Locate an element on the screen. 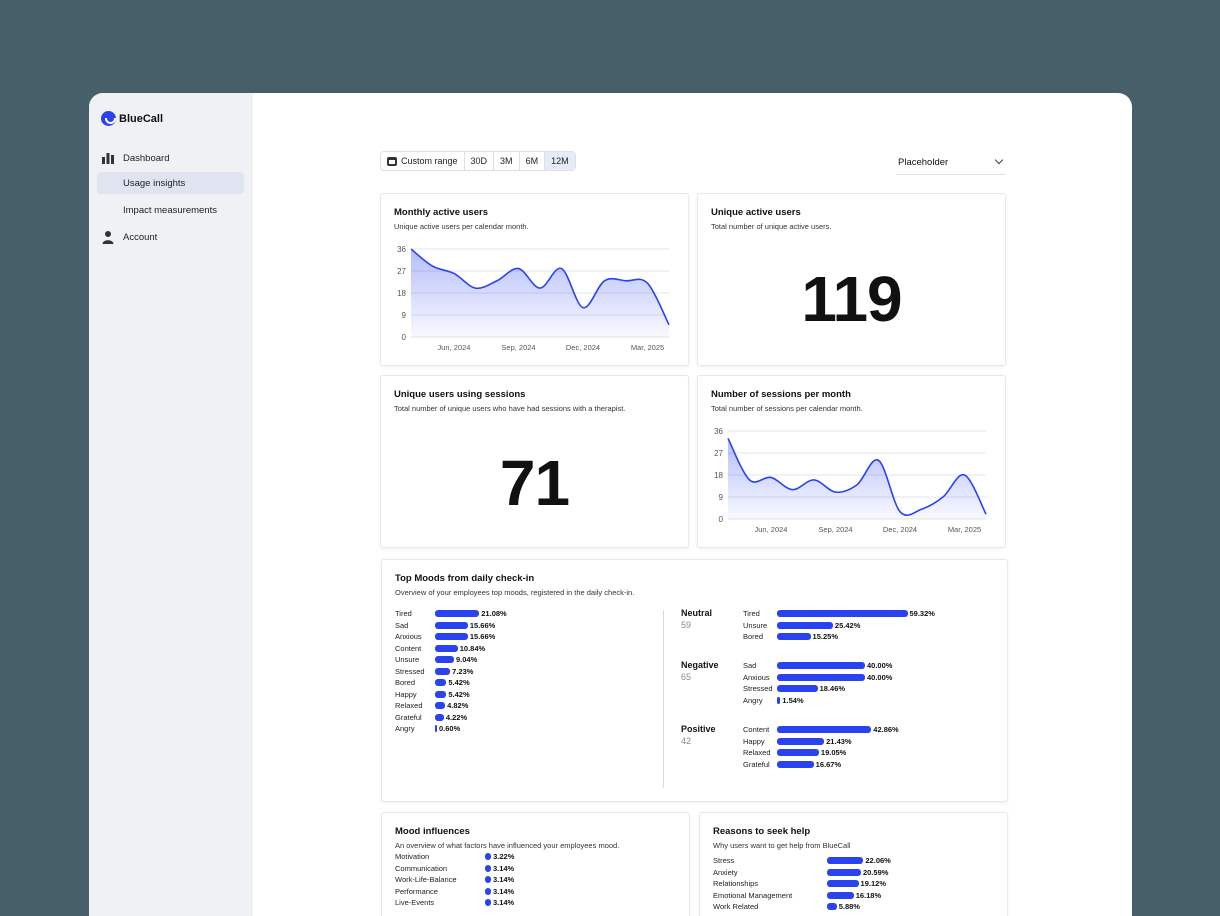 Image resolution: width=1220 pixels, height=916 pixels. range-12m-button: 12M is located at coordinates (560, 161).